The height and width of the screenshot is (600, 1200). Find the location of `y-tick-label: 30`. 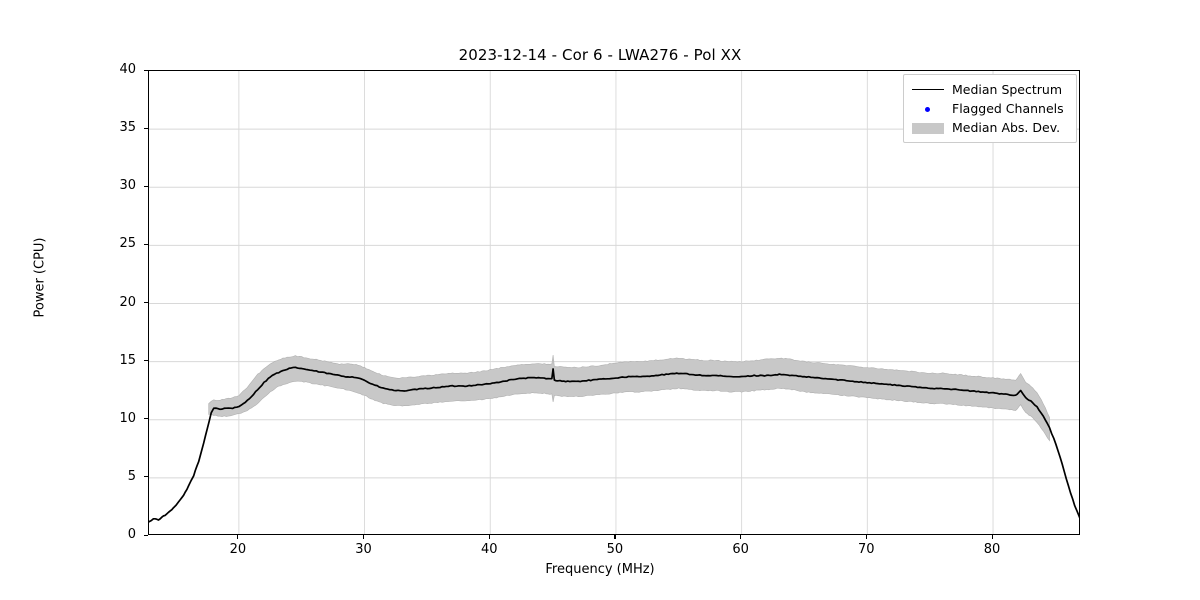

y-tick-label: 30 is located at coordinates (127, 186).